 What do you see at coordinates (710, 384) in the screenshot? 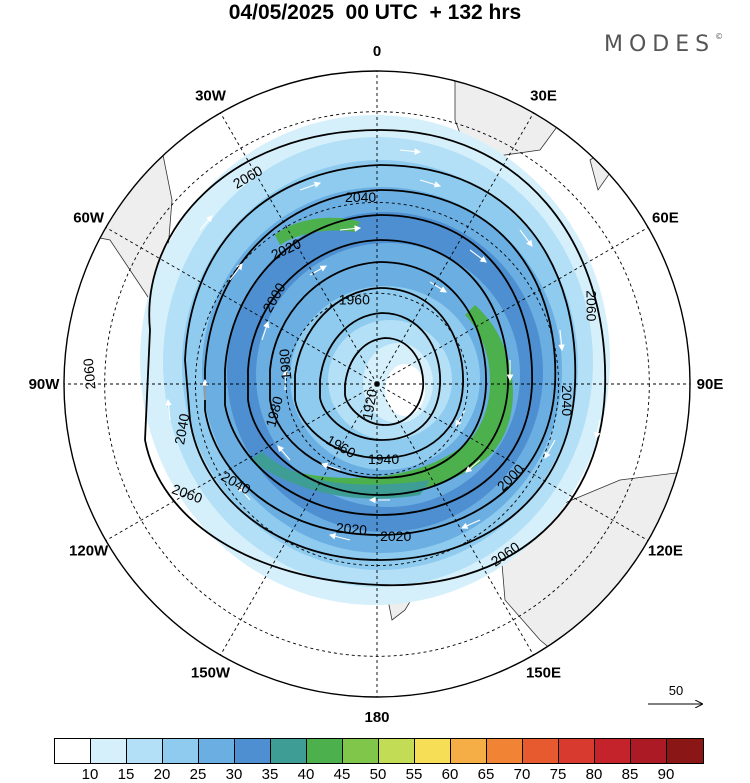
I see `longitude-label: 90E` at bounding box center [710, 384].